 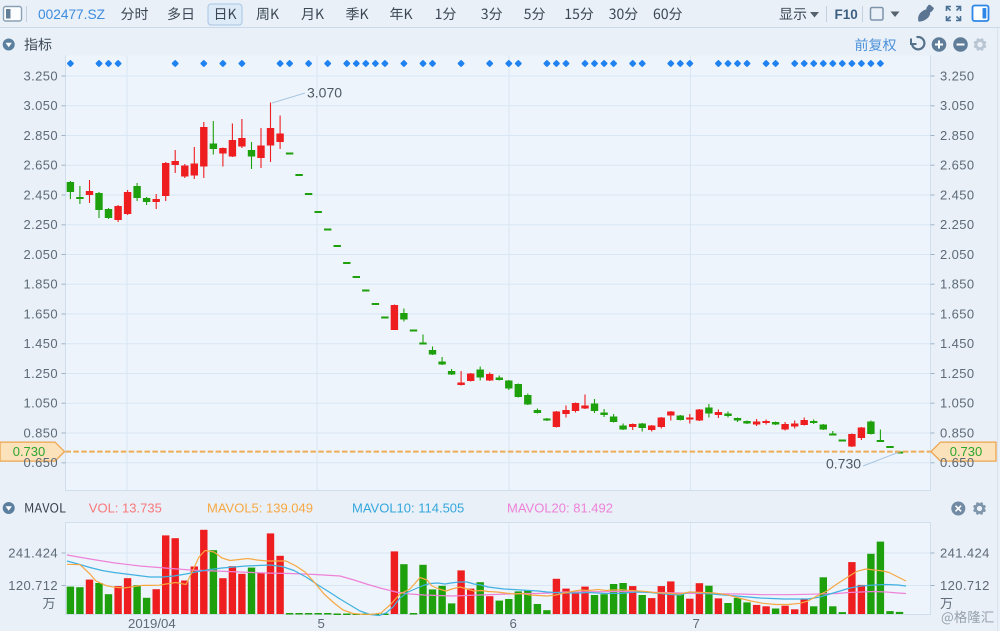 I want to click on svg-text: 3.070, so click(x=324, y=93).